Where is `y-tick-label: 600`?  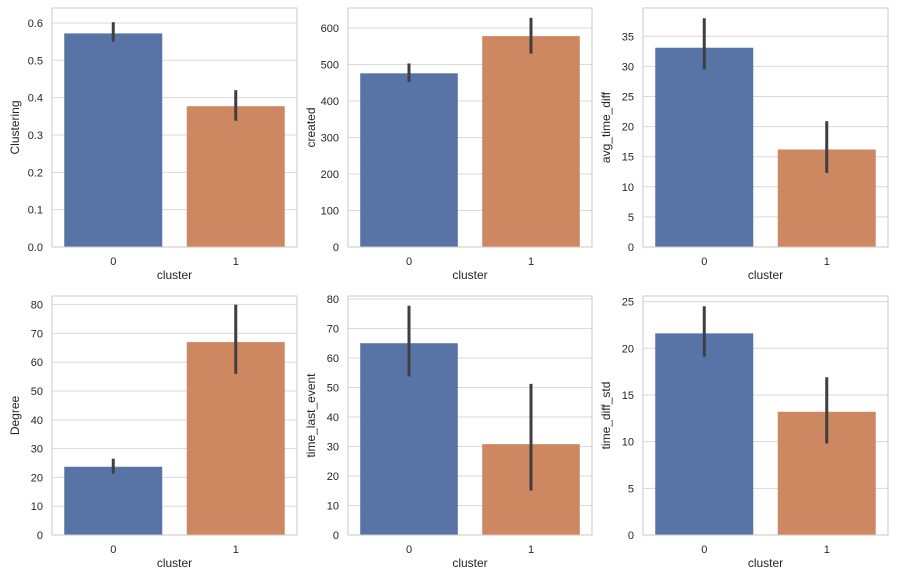
y-tick-label: 600 is located at coordinates (330, 29).